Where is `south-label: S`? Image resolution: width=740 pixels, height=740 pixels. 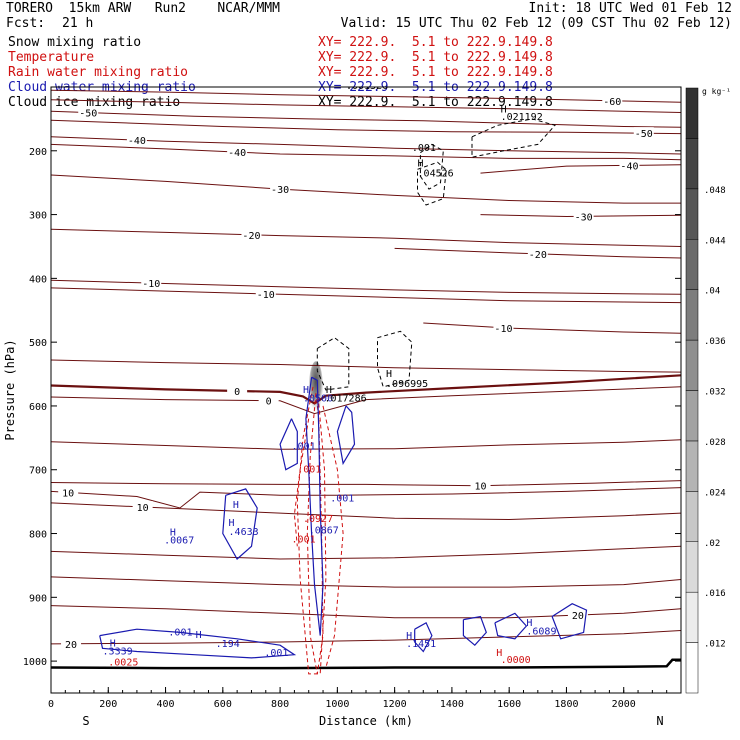 south-label: S is located at coordinates (85, 721).